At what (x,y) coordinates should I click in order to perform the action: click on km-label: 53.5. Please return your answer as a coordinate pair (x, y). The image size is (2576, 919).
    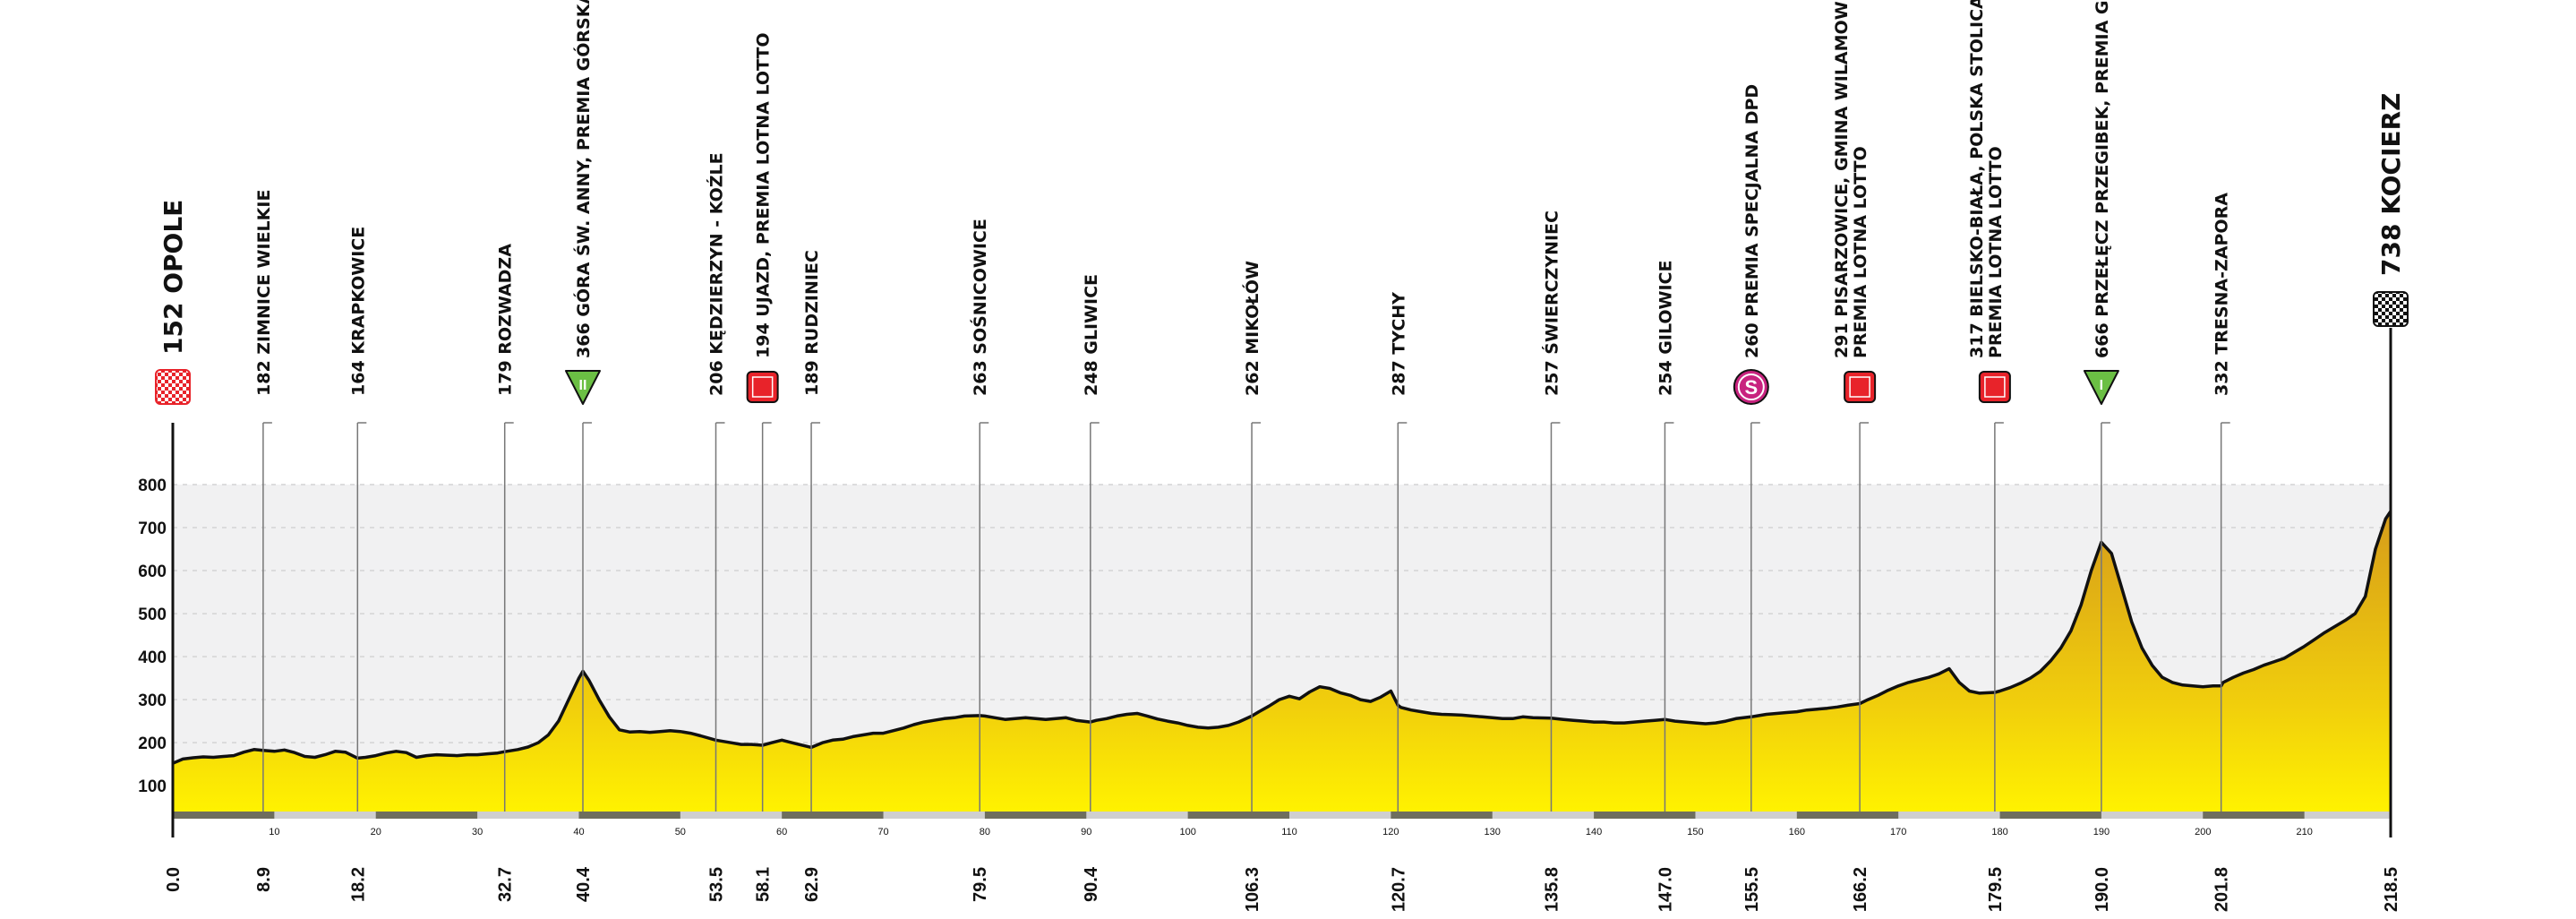
    Looking at the image, I should click on (716, 884).